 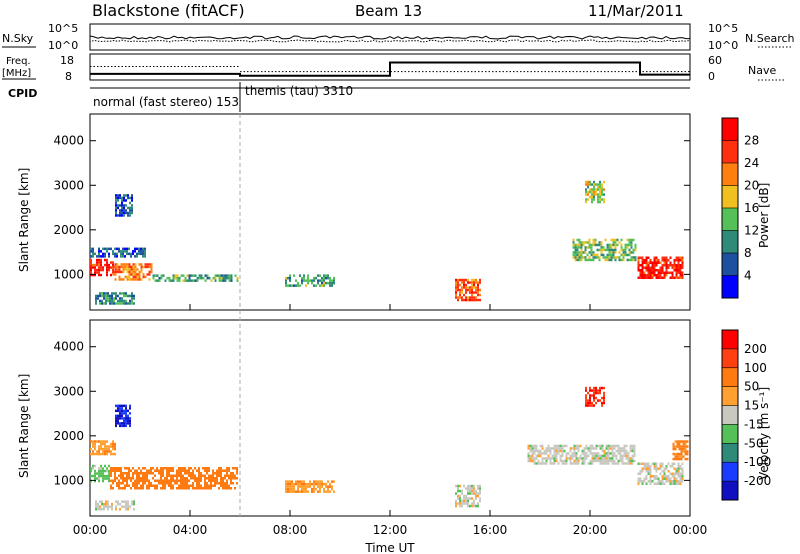 What do you see at coordinates (751, 141) in the screenshot?
I see `power-colorbar-label: 28` at bounding box center [751, 141].